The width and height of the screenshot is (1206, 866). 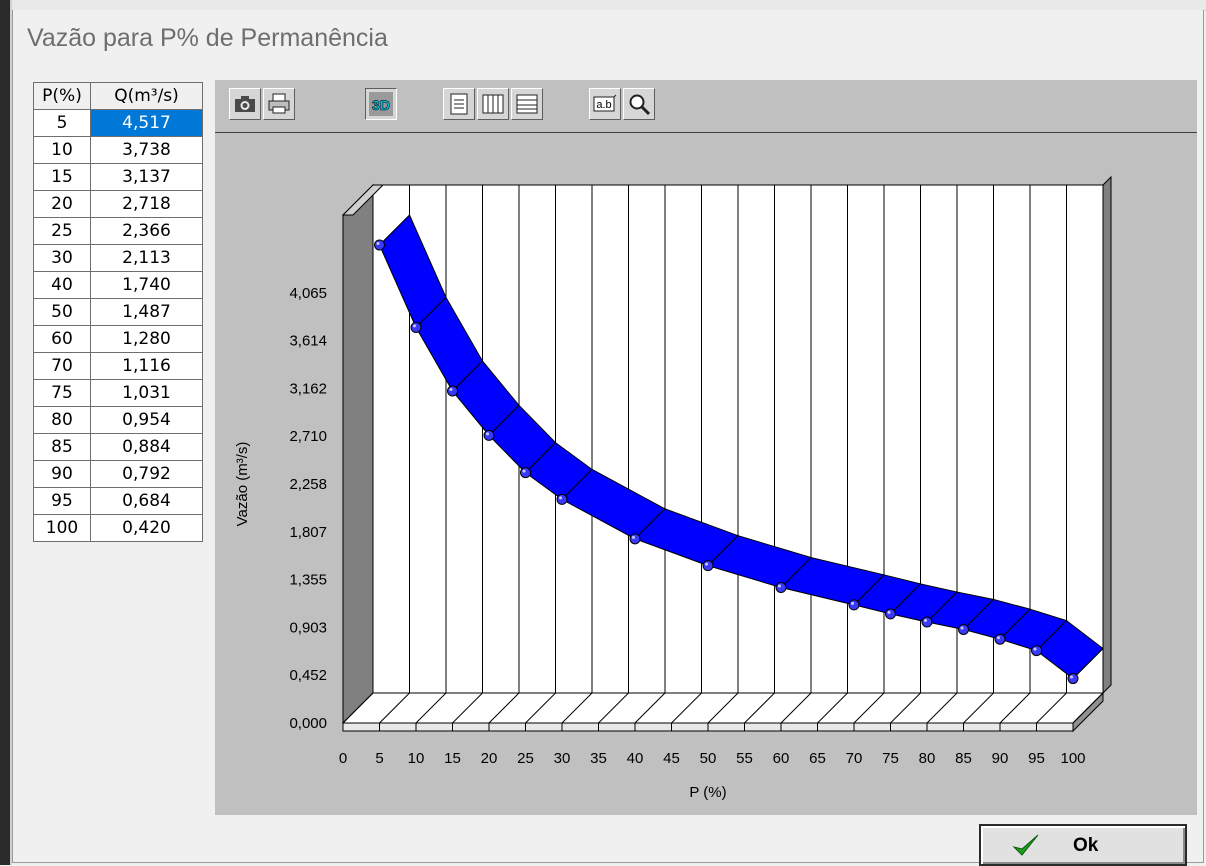 I want to click on ribbon-end-edge, so click(x=1088, y=663).